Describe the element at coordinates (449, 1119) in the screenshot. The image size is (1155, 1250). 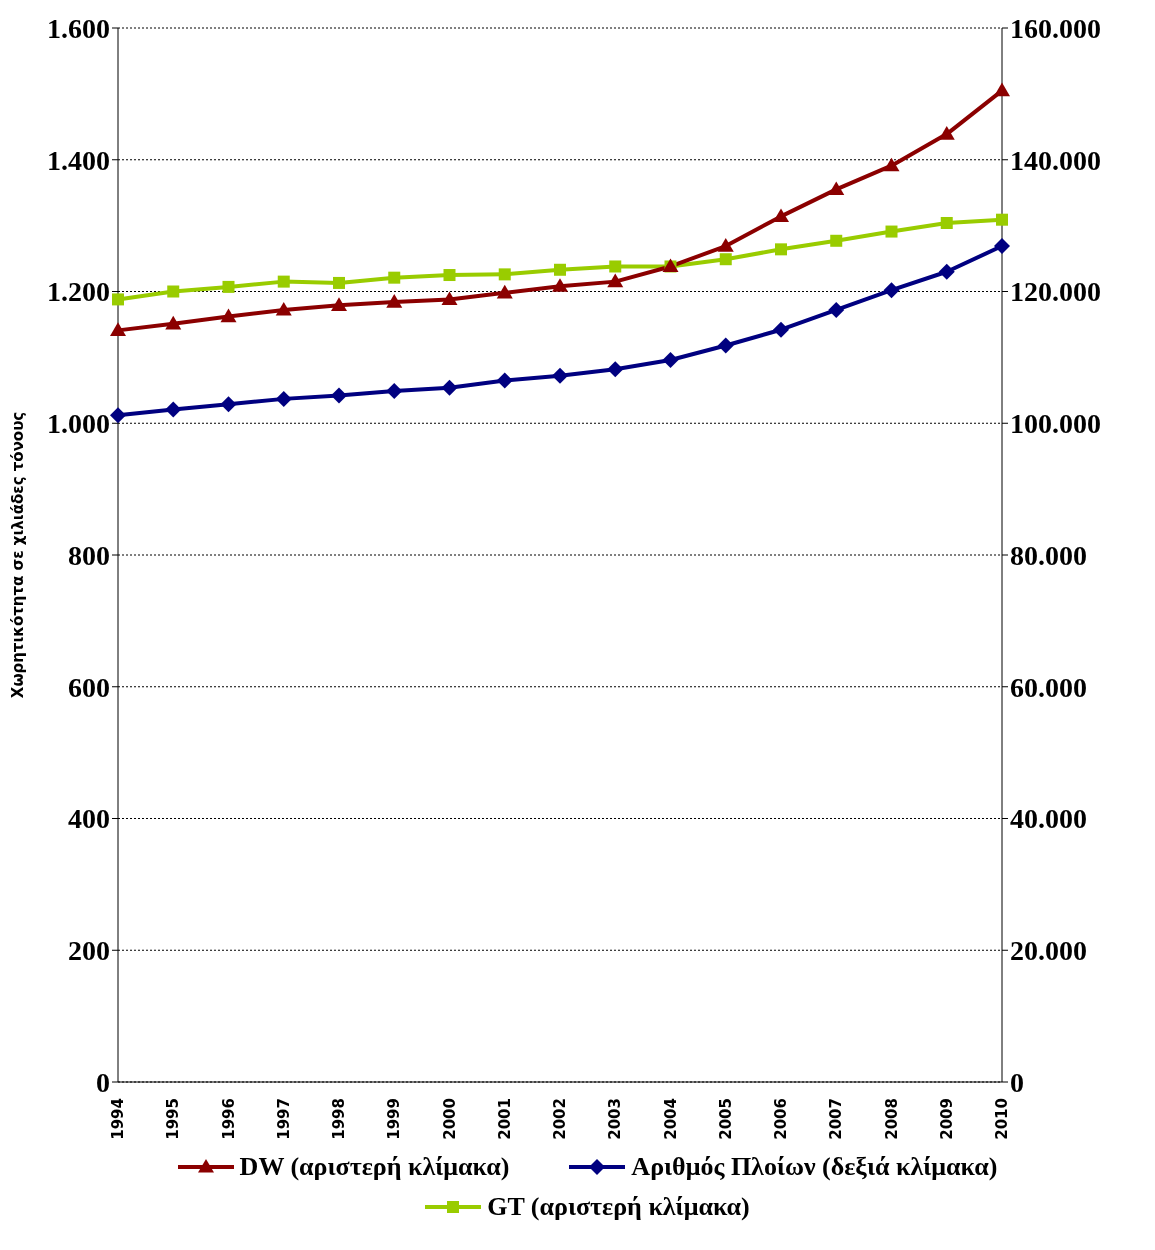
I see `x-tick-label: 2000` at that location.